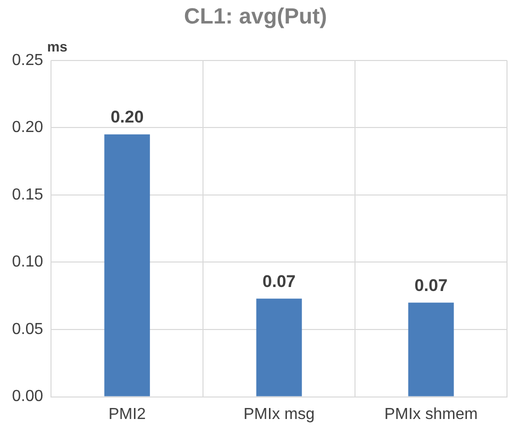  I want to click on y-tick-label: 0.05, so click(28, 329).